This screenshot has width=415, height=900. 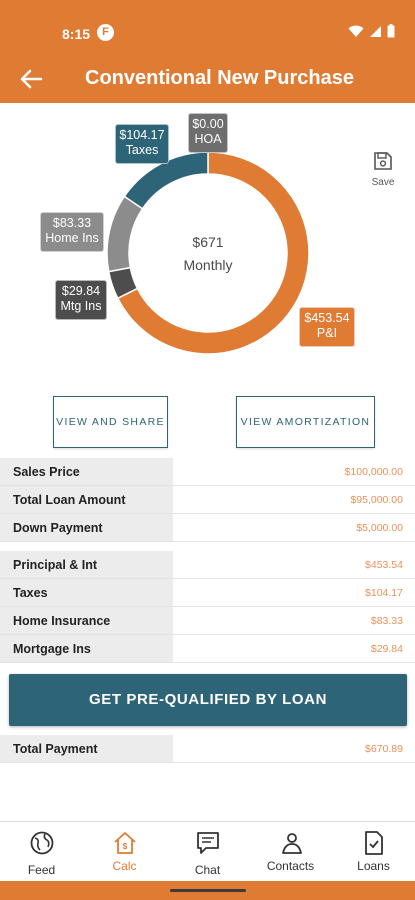 I want to click on contacts-icon, so click(x=292, y=843).